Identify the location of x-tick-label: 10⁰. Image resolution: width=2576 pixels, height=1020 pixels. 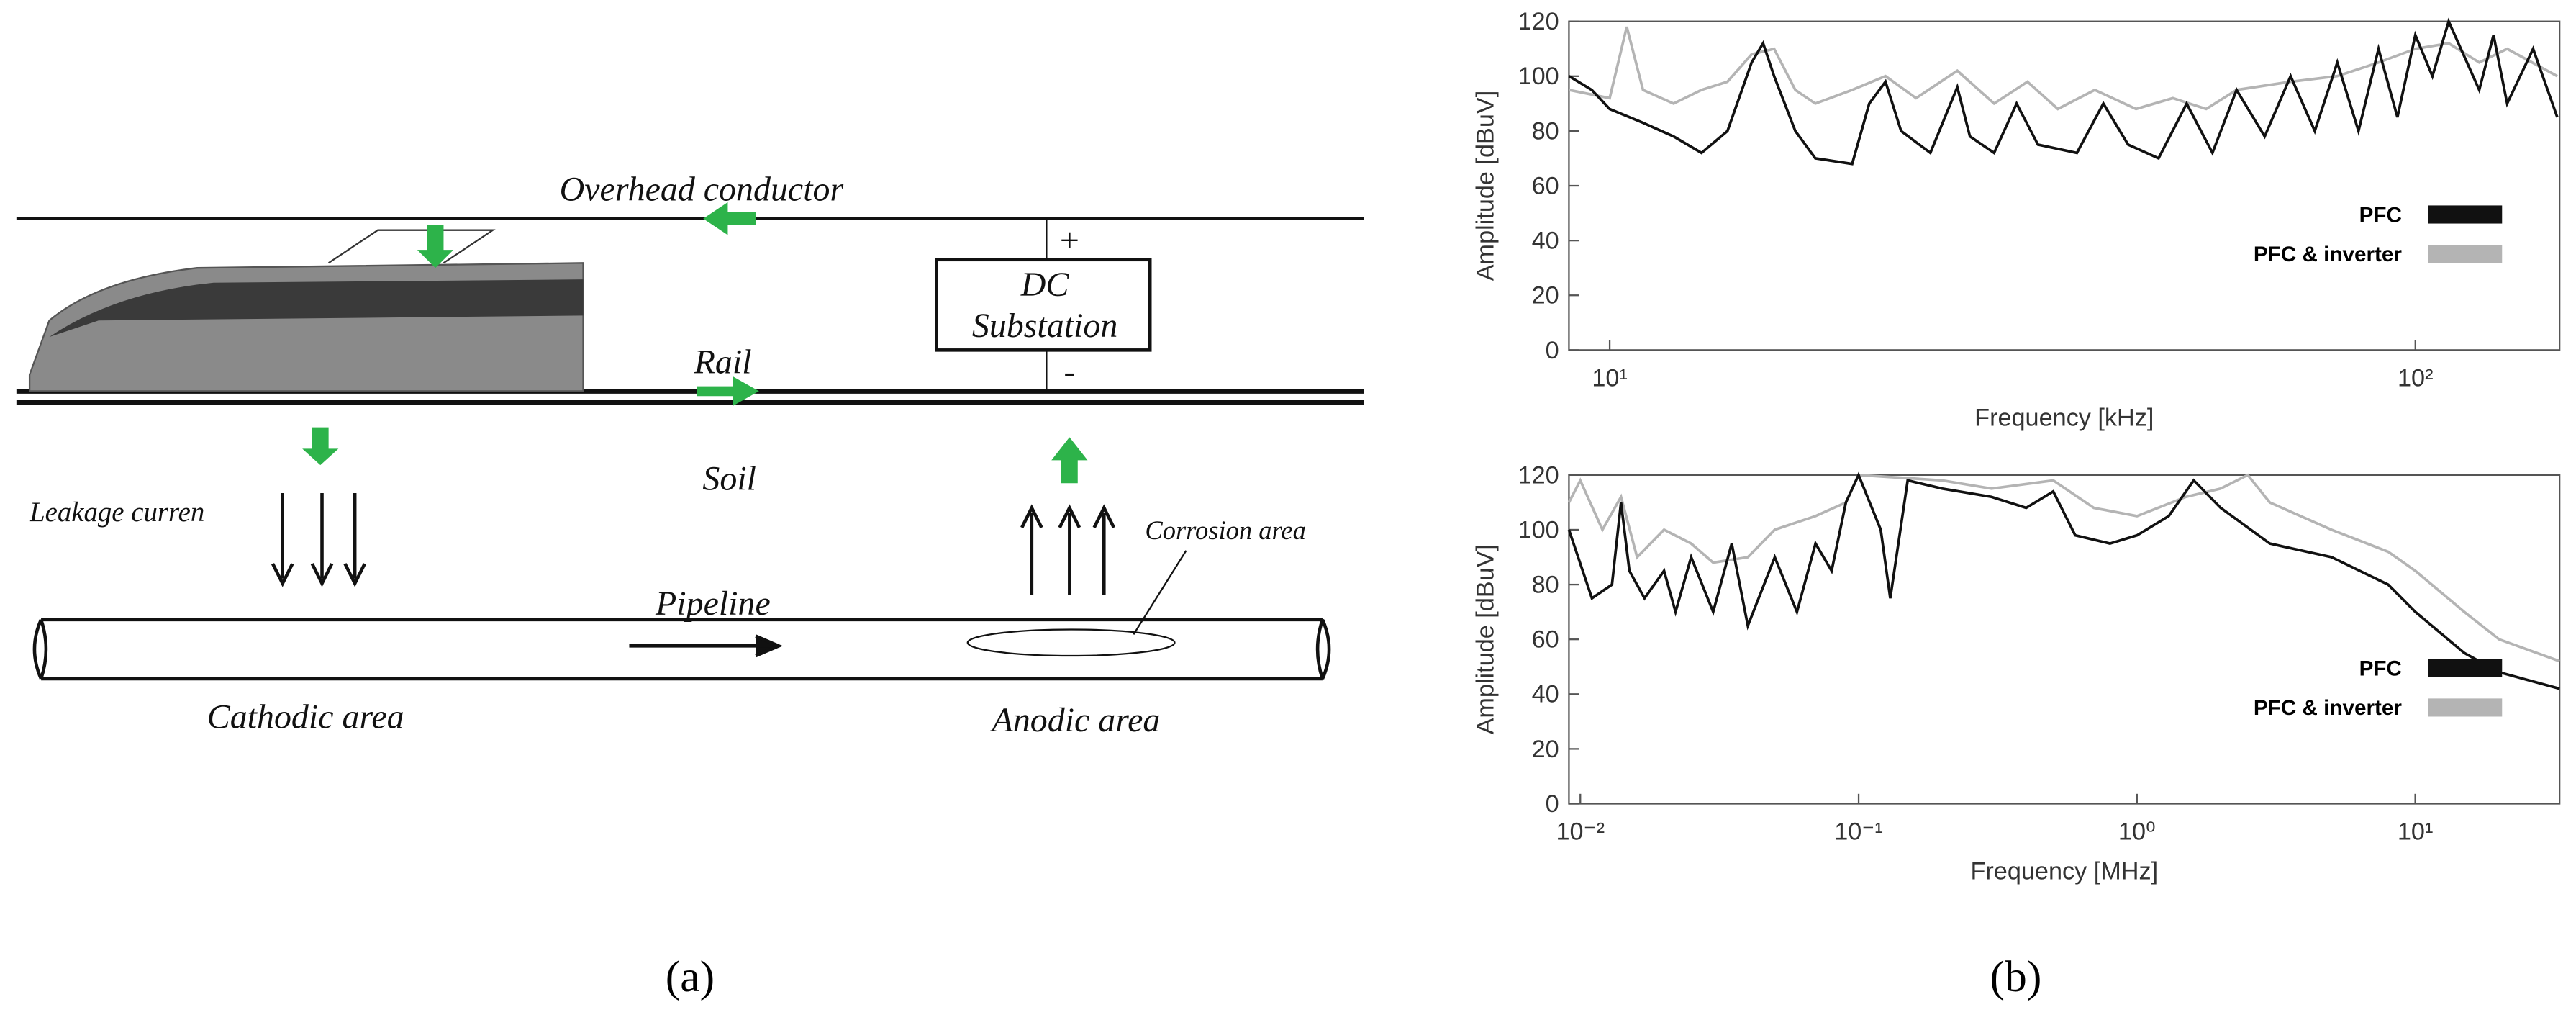
(2137, 832).